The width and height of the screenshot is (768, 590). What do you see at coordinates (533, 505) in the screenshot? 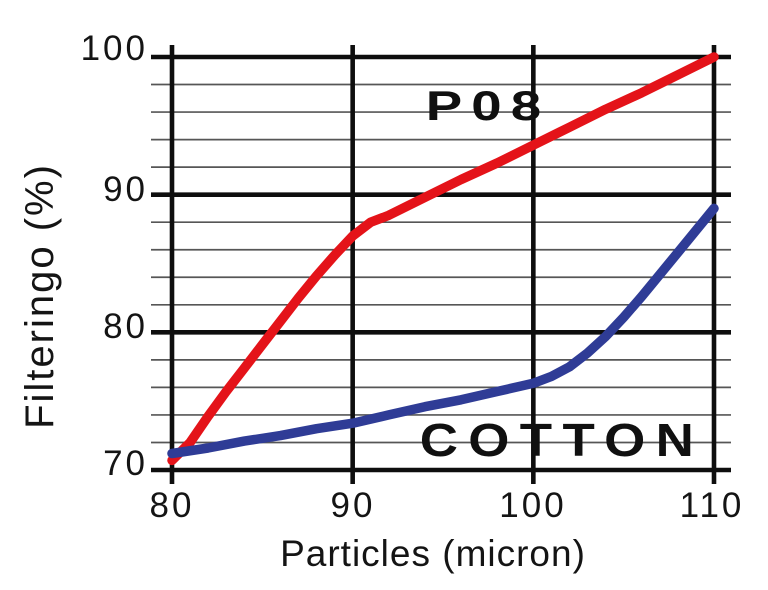
I see `x-tick-label-100: 100` at bounding box center [533, 505].